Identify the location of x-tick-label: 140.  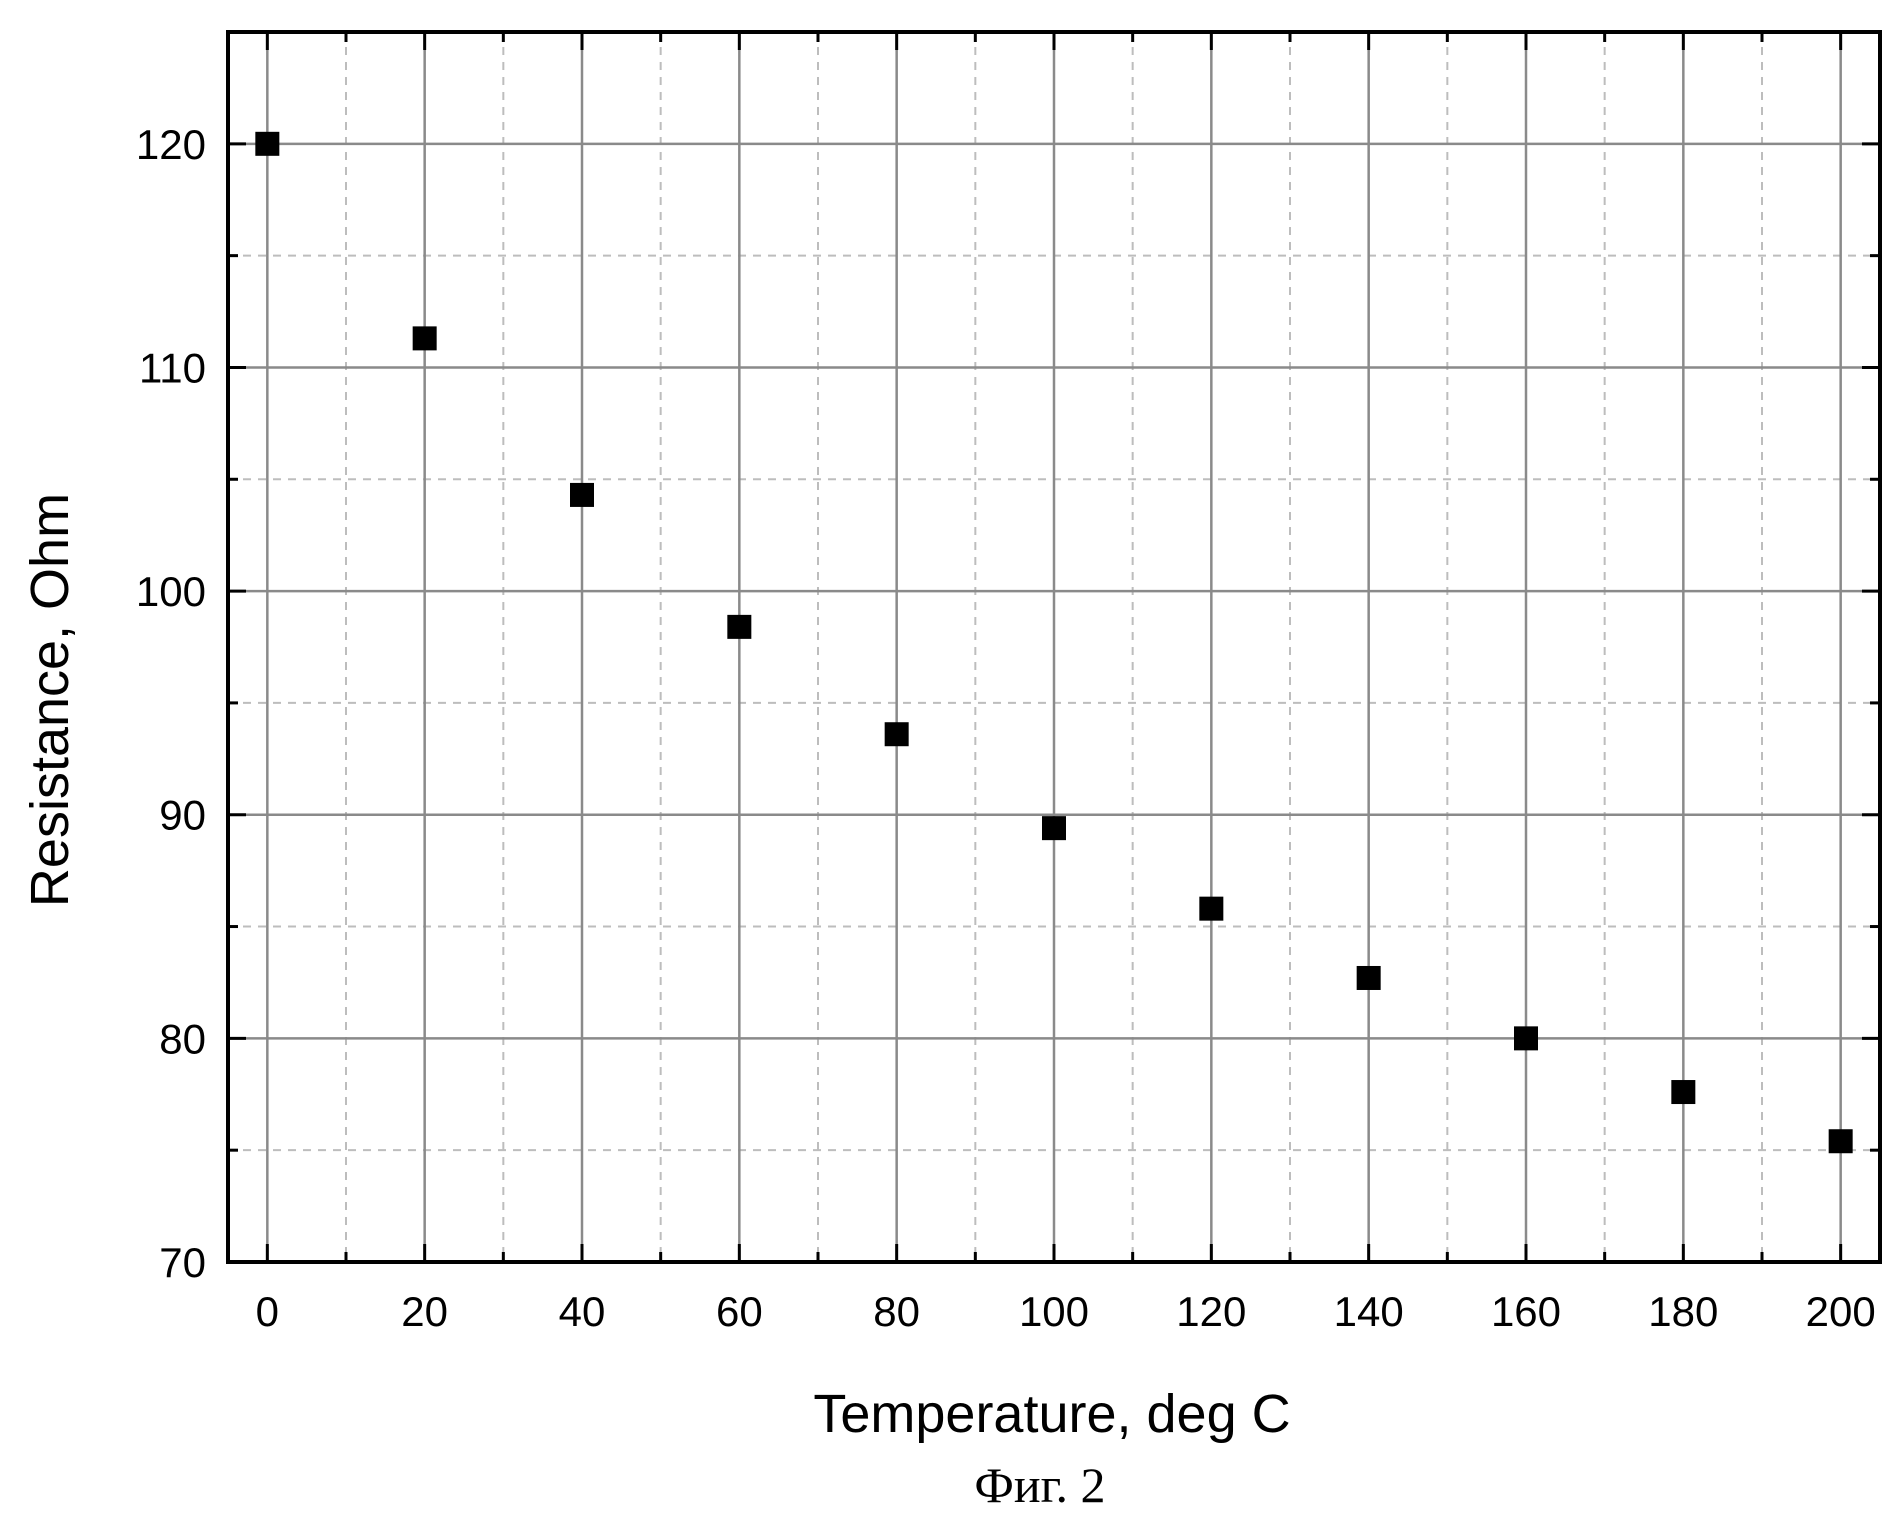
(1369, 1311).